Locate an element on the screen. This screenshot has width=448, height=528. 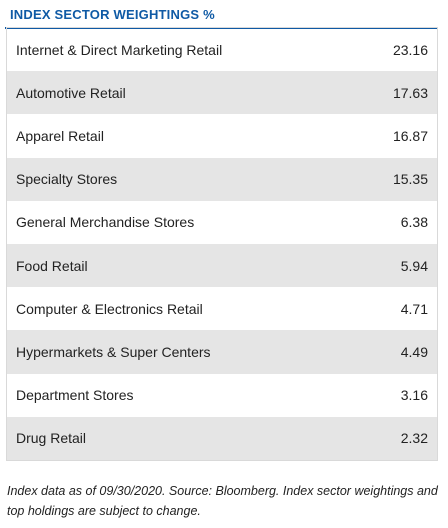
table-row: Department Stores 3.16 is located at coordinates (222, 395).